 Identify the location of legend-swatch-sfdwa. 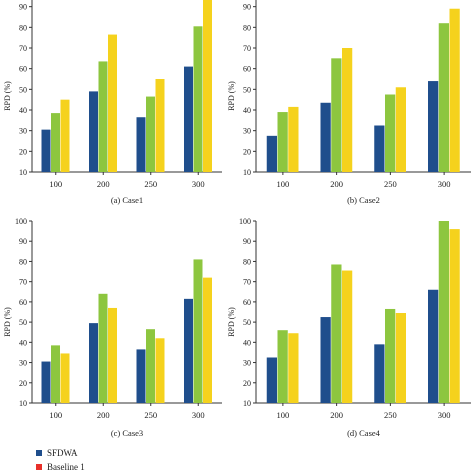
(39, 453).